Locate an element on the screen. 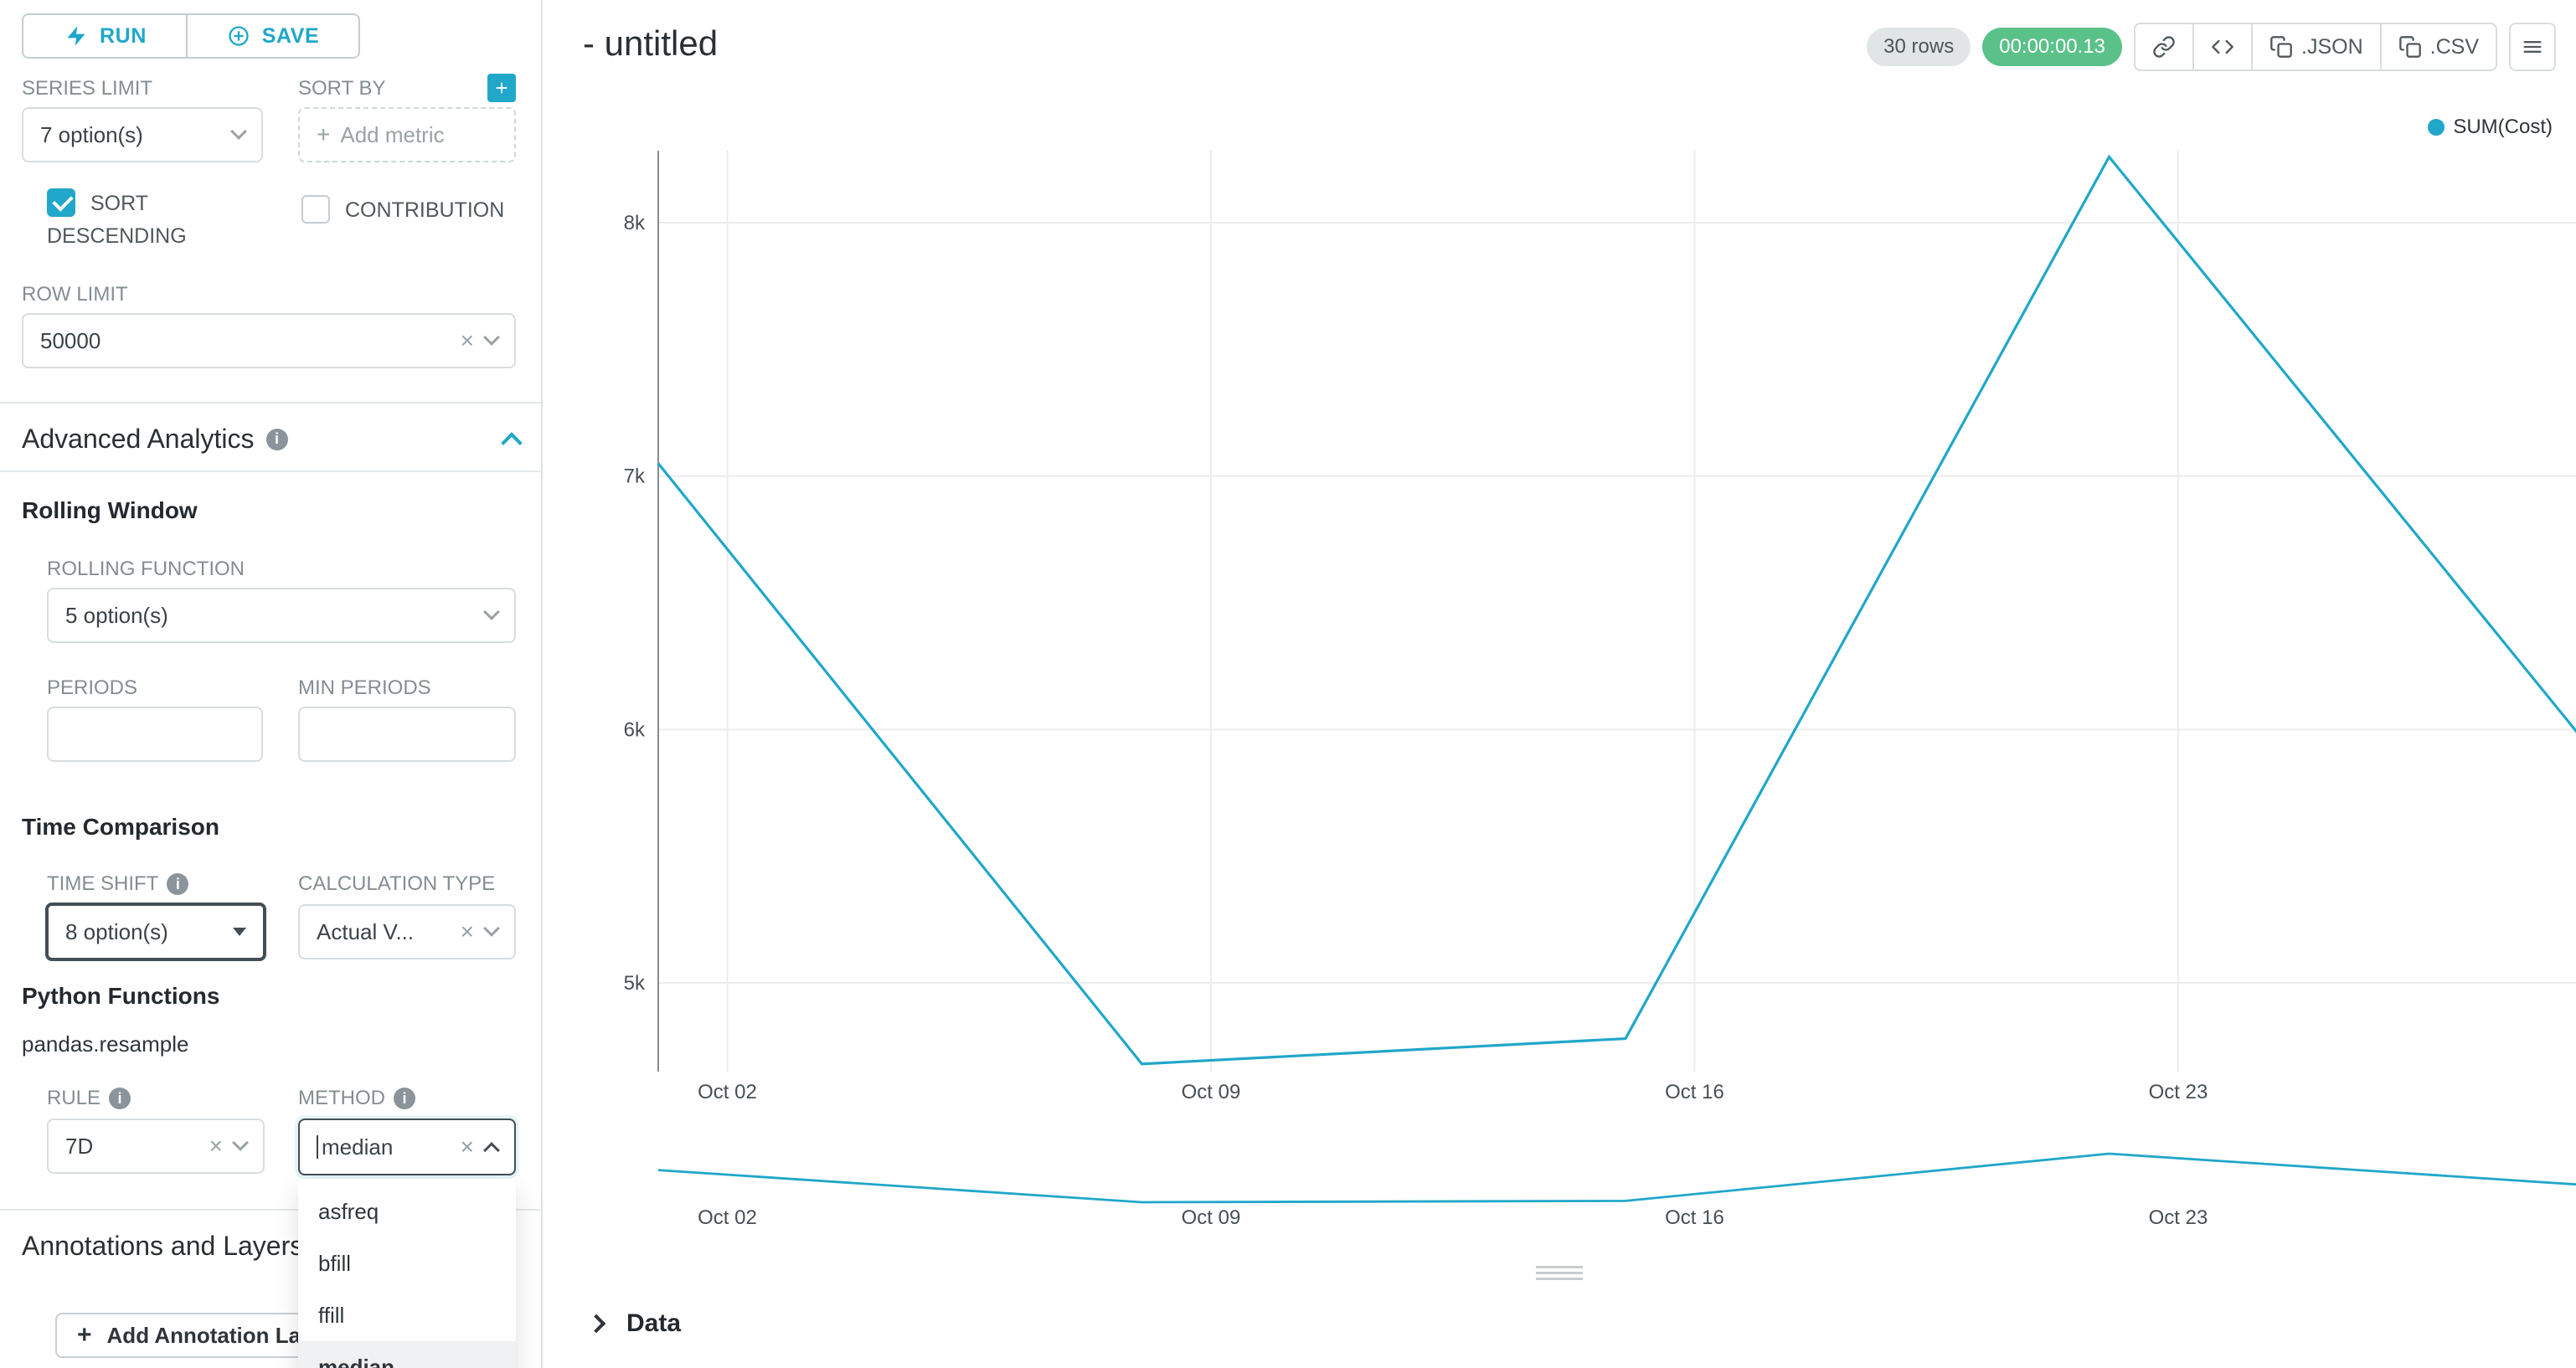 The image size is (2576, 1368). embed-code-button is located at coordinates (2223, 47).